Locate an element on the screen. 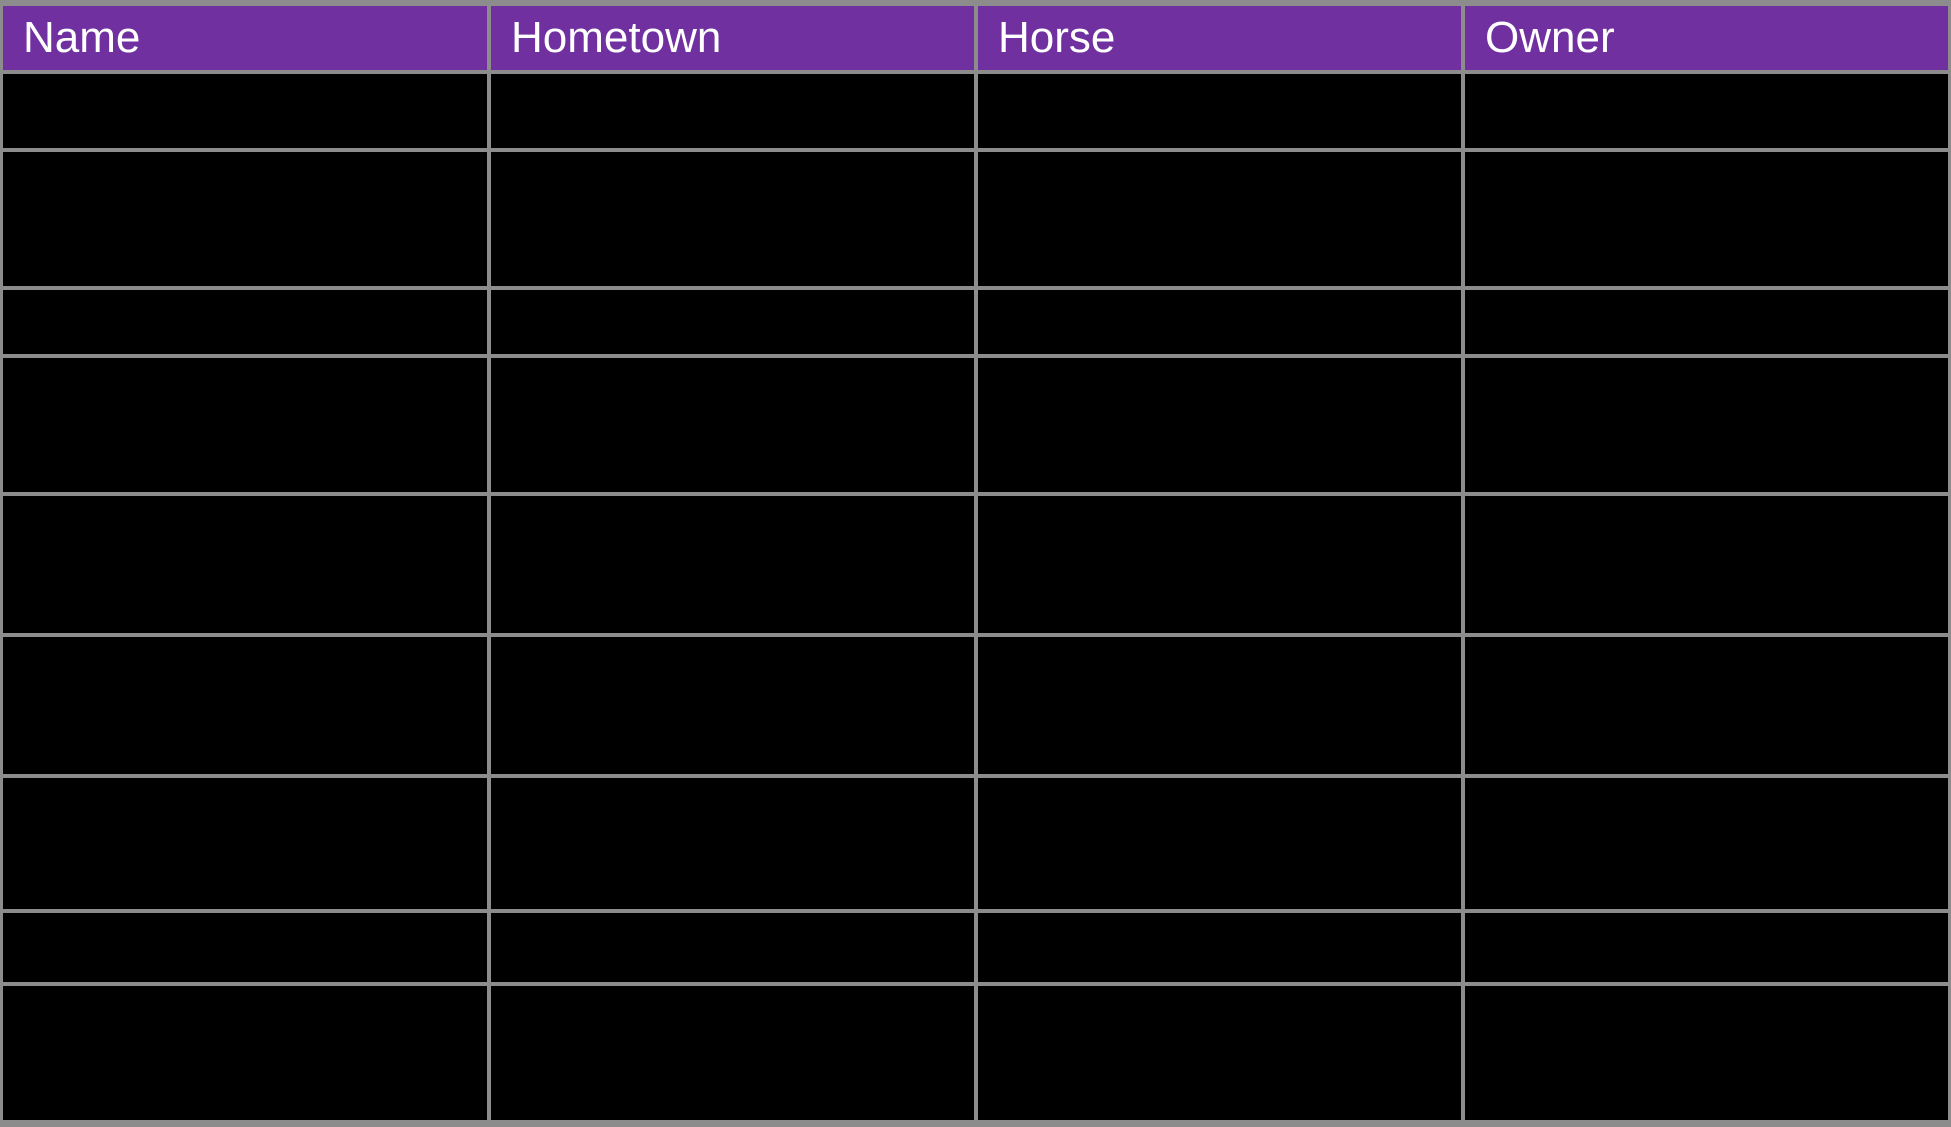 The width and height of the screenshot is (1951, 1127). table-cell-r2c4 is located at coordinates (1706, 219).